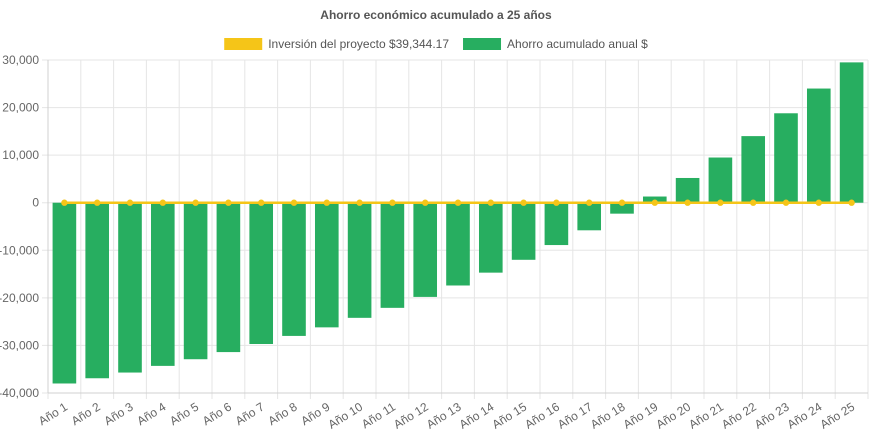 Image resolution: width=873 pixels, height=436 pixels. Describe the element at coordinates (477, 416) in the screenshot. I see `x-tick-label: Año 14` at that location.